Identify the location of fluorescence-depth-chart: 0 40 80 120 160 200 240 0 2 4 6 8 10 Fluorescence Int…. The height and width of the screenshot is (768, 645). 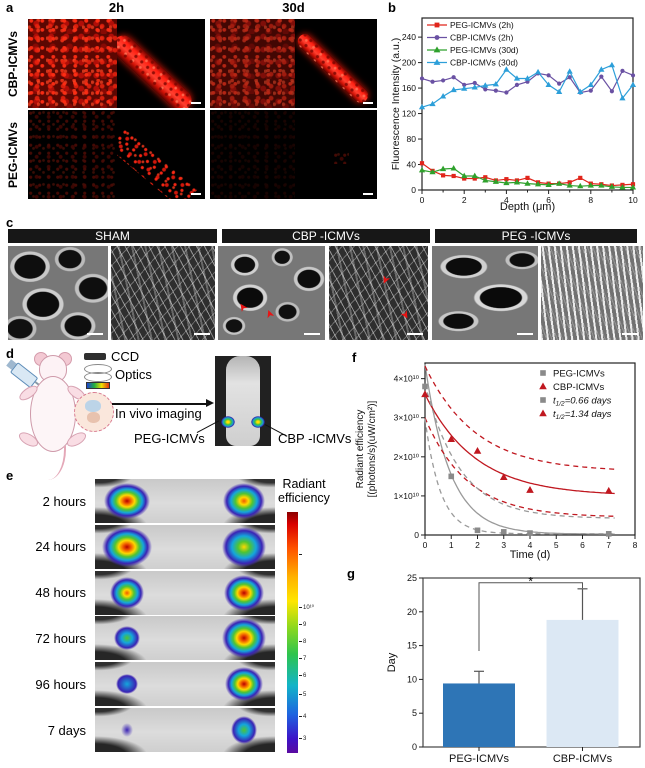
(514, 115).